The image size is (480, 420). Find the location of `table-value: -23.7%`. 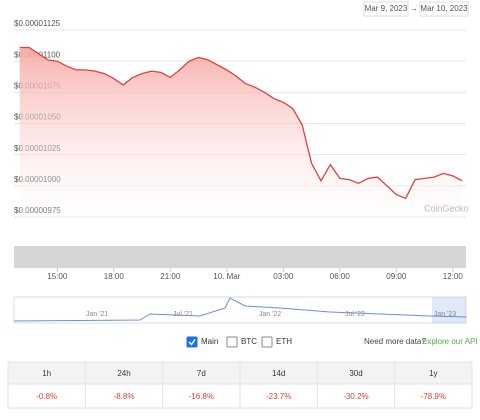

table-value: -23.7% is located at coordinates (278, 396).